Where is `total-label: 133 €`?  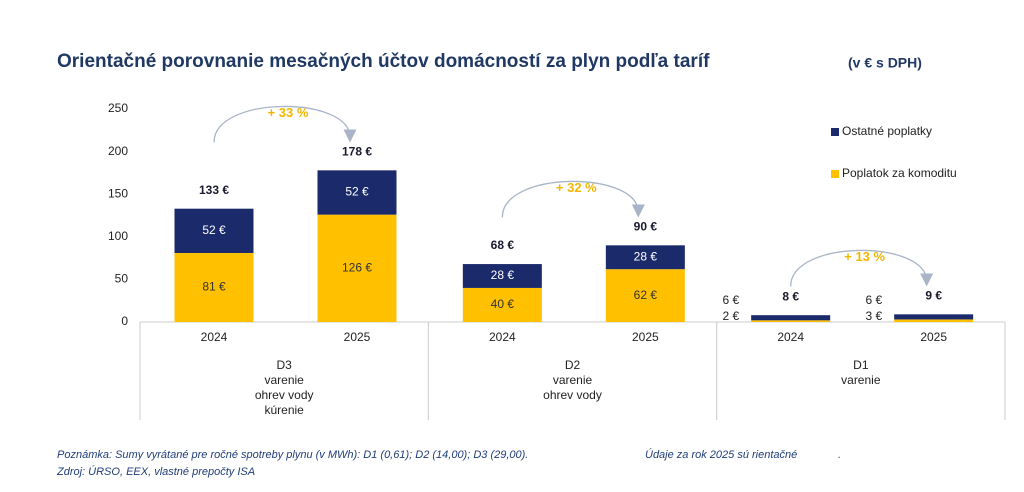
total-label: 133 € is located at coordinates (214, 190).